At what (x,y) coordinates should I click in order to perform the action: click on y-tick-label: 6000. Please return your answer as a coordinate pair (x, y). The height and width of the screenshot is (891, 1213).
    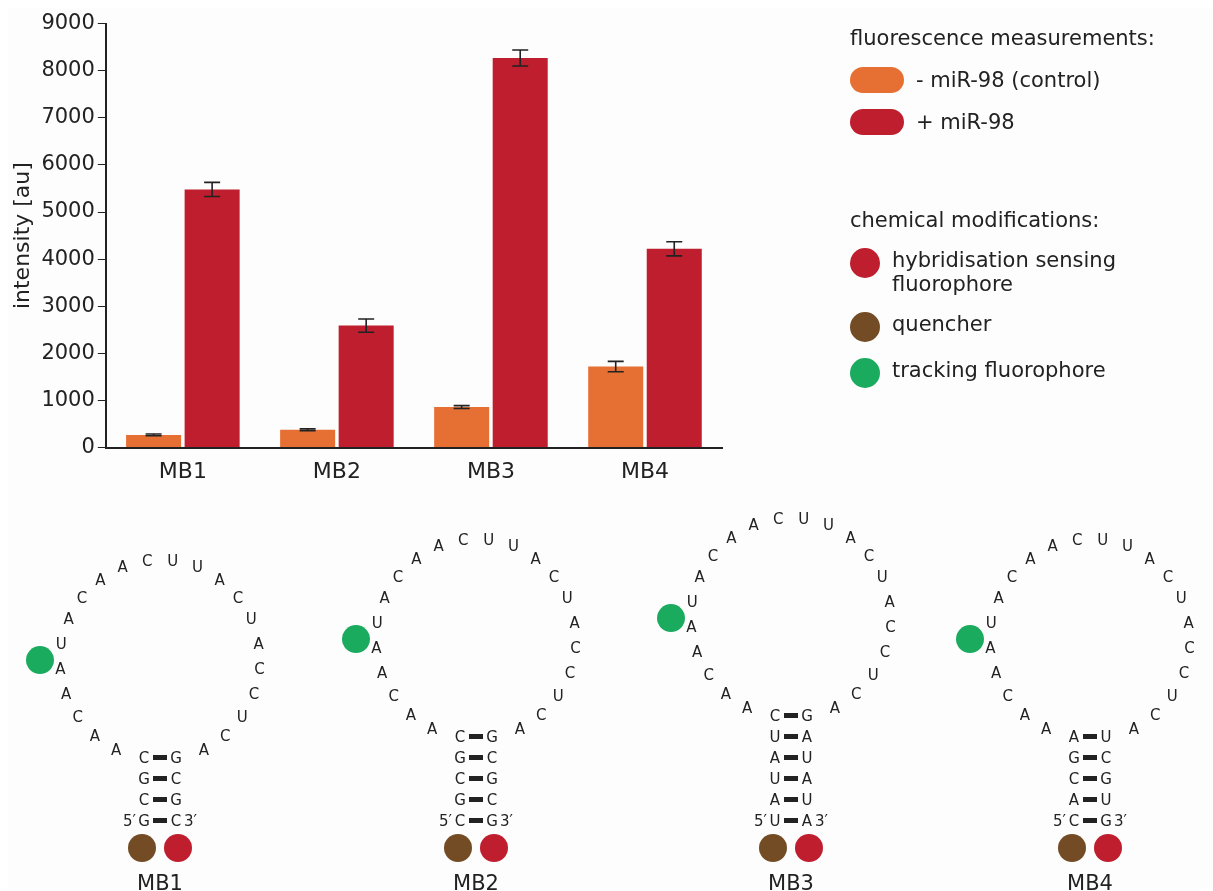
    Looking at the image, I should click on (68, 163).